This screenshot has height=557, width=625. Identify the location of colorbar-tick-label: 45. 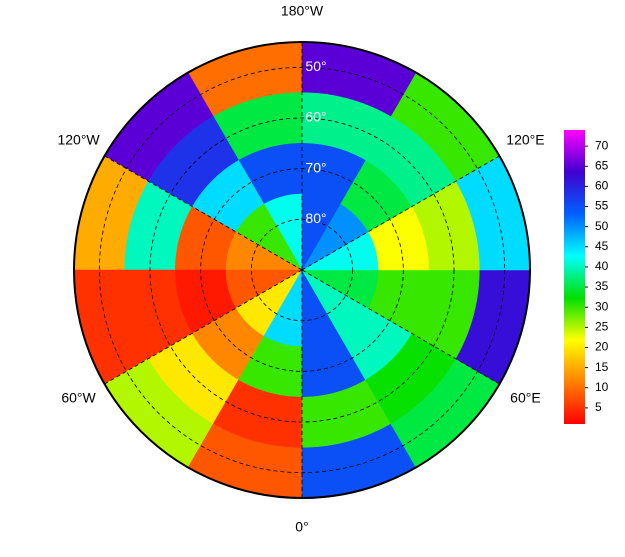
(602, 246).